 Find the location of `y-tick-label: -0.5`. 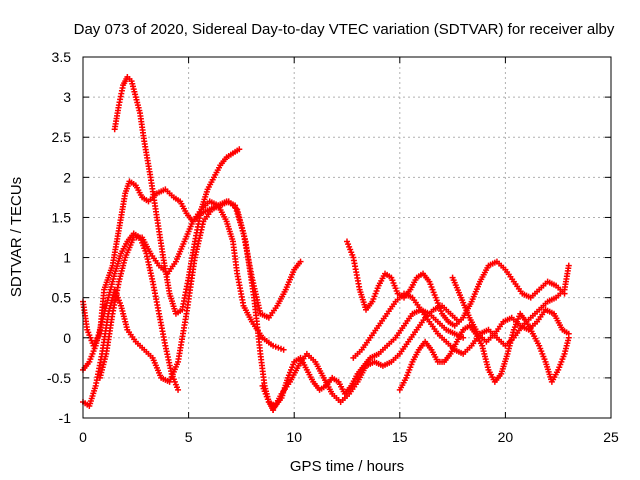

y-tick-label: -0.5 is located at coordinates (59, 378).